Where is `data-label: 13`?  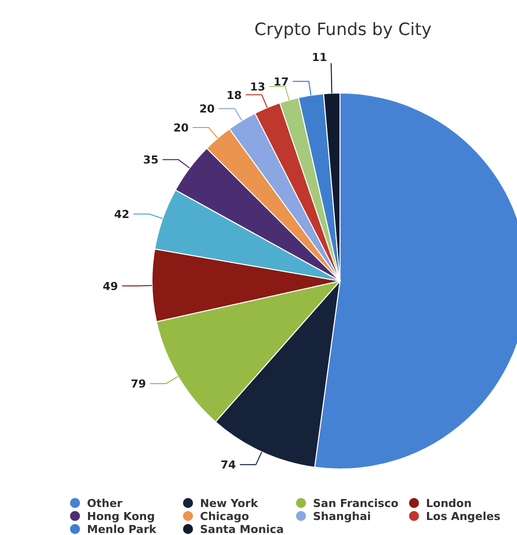 data-label: 13 is located at coordinates (258, 87).